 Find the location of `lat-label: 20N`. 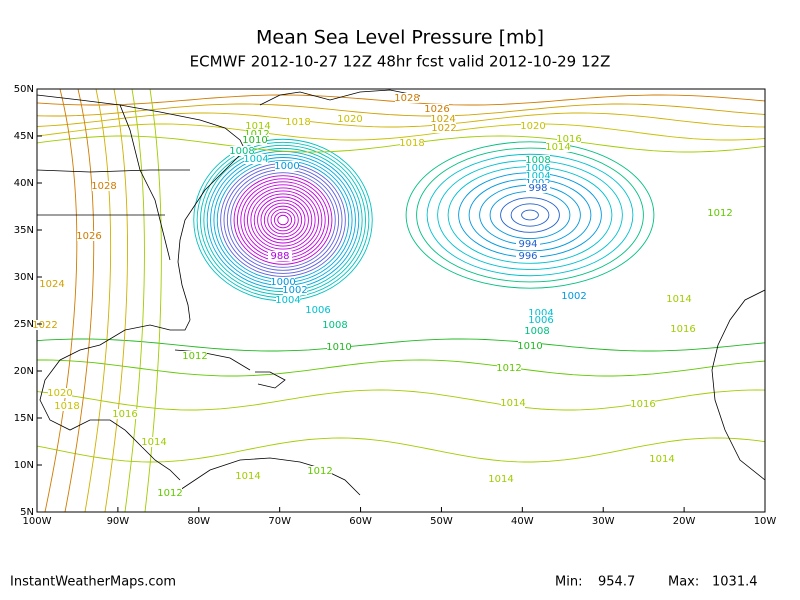

lat-label: 20N is located at coordinates (24, 371).